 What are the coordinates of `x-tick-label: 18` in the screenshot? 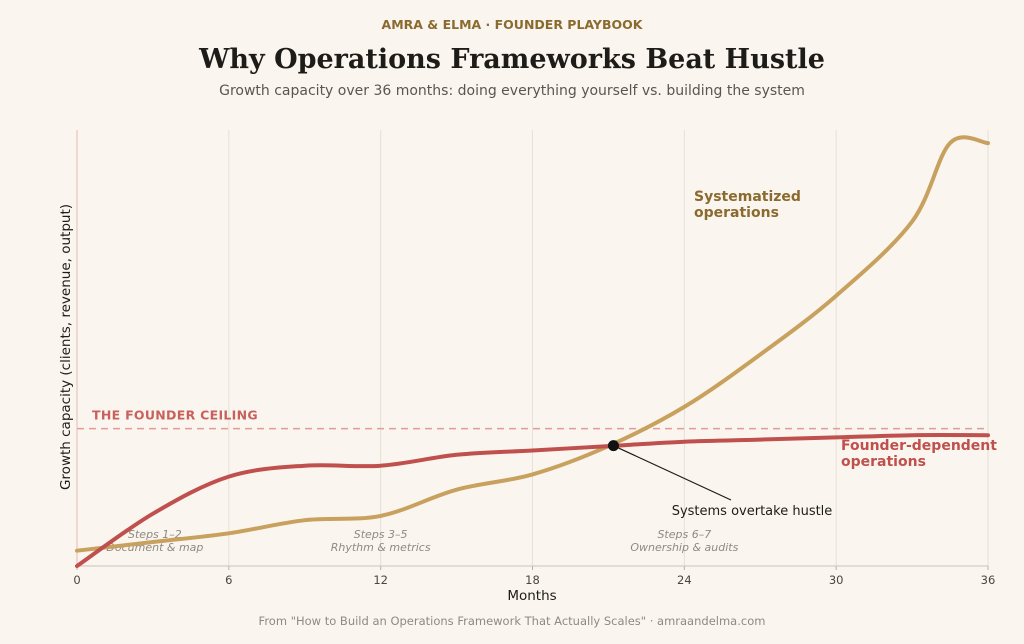 It's located at (532, 580).